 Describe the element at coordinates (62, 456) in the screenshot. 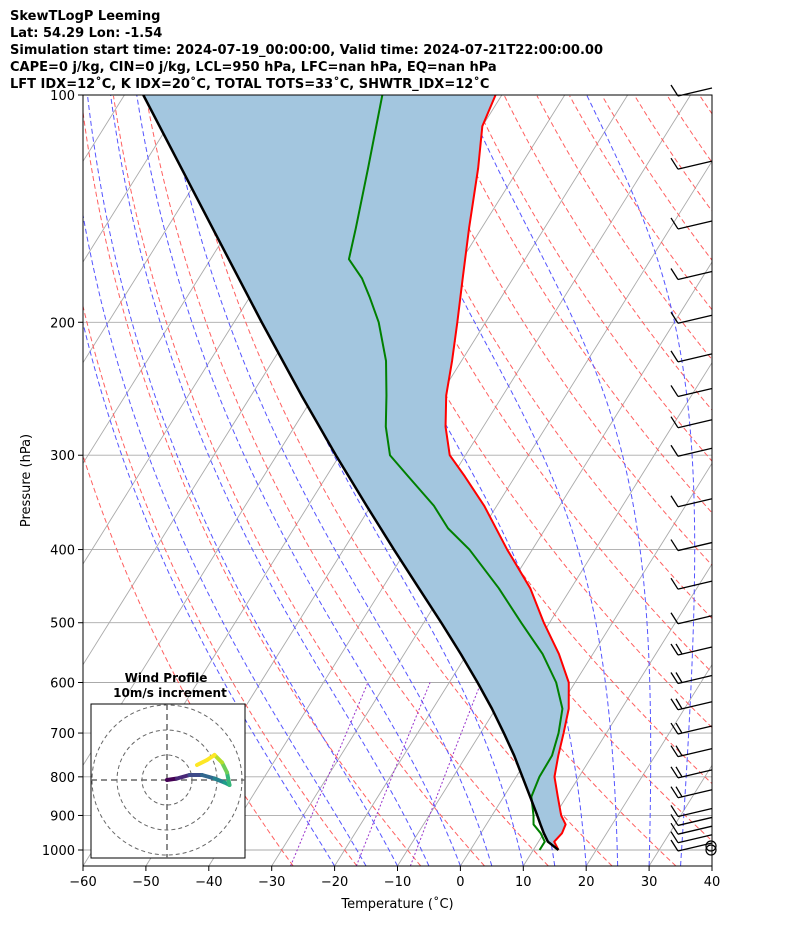

I see `y-tick-label: 300` at that location.